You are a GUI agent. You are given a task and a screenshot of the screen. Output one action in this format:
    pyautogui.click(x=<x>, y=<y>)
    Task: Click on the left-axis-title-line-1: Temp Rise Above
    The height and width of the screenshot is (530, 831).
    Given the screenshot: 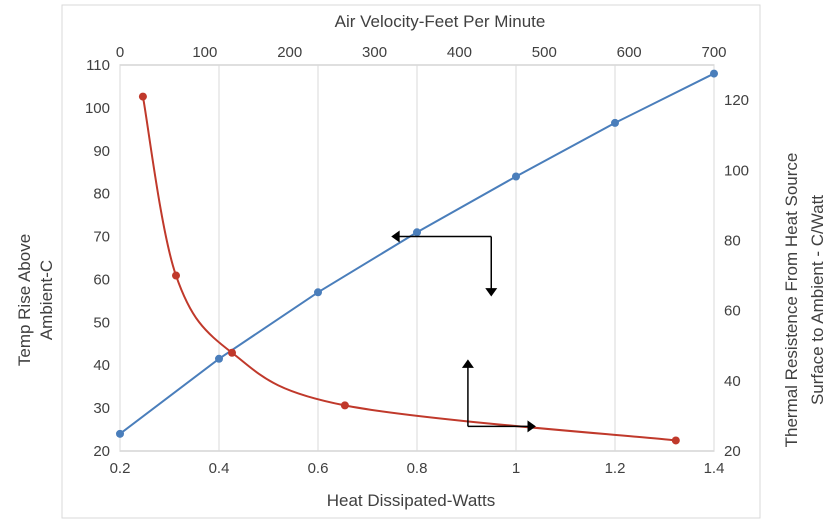 What is the action you would take?
    pyautogui.click(x=24, y=300)
    